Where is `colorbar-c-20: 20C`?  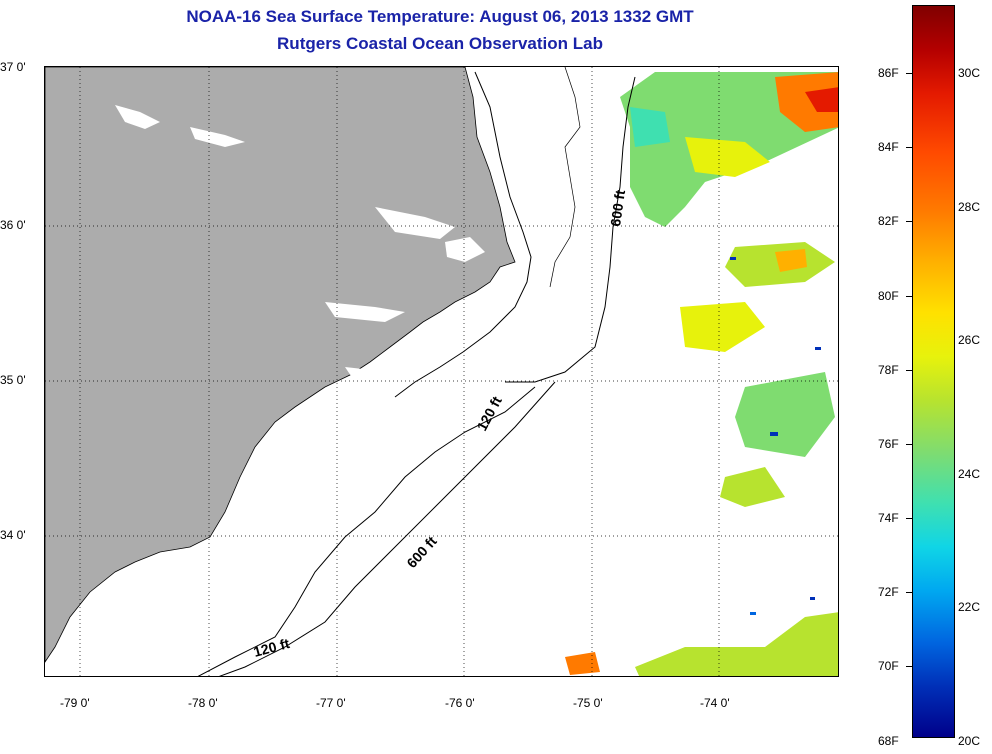 colorbar-c-20: 20C is located at coordinates (969, 741).